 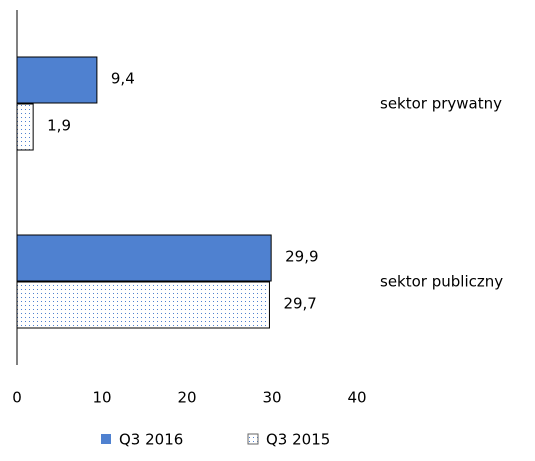 I want to click on value-label: 1,9, so click(x=59, y=126).